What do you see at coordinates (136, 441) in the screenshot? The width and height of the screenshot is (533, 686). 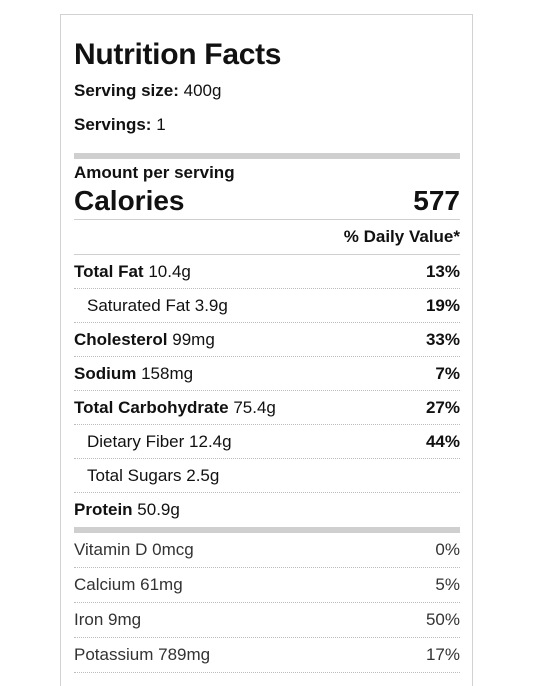 I see `nutrient-name: Dietary Fiber` at bounding box center [136, 441].